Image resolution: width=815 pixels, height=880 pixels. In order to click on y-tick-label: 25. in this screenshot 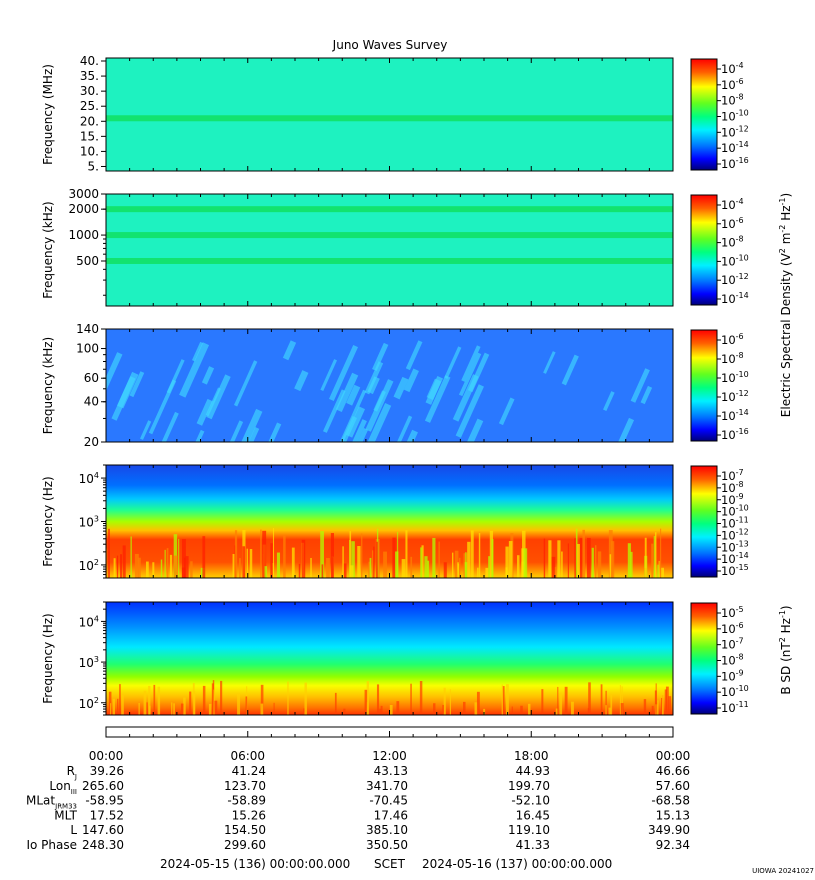, I will do `click(89, 106)`.